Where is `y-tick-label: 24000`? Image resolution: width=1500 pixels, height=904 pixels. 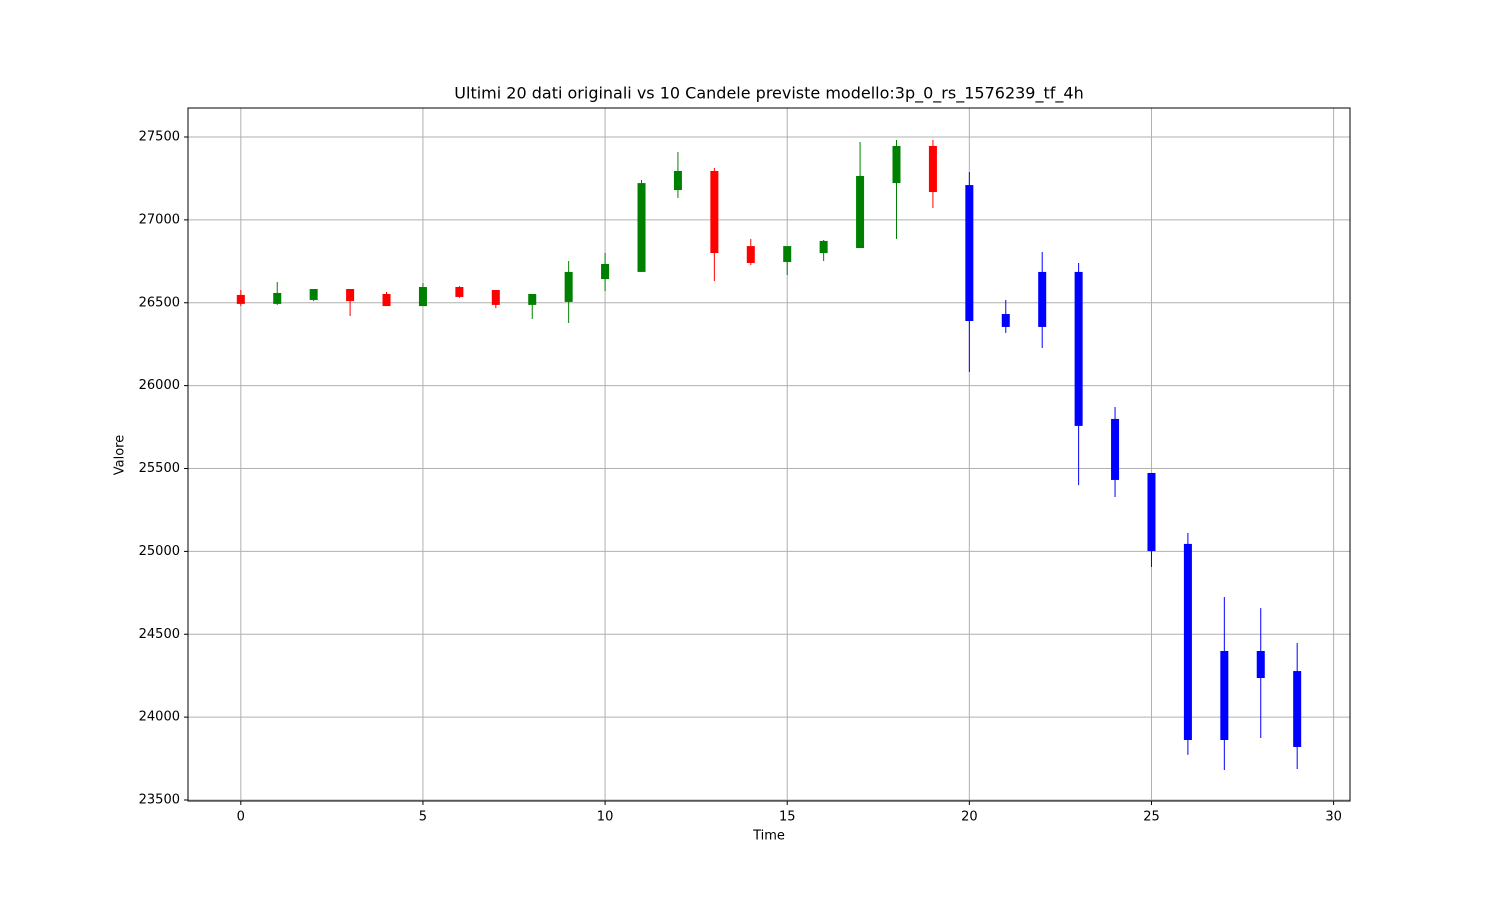 y-tick-label: 24000 is located at coordinates (159, 717).